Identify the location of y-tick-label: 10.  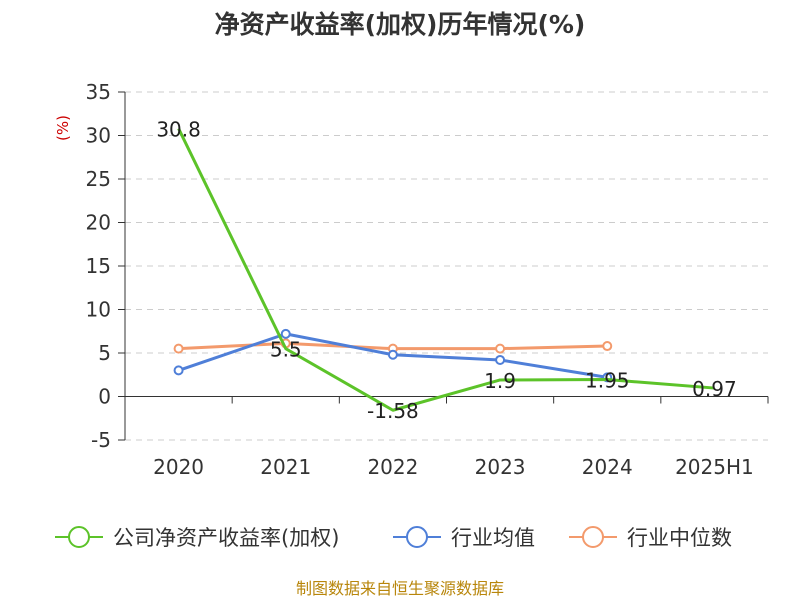
(98, 310).